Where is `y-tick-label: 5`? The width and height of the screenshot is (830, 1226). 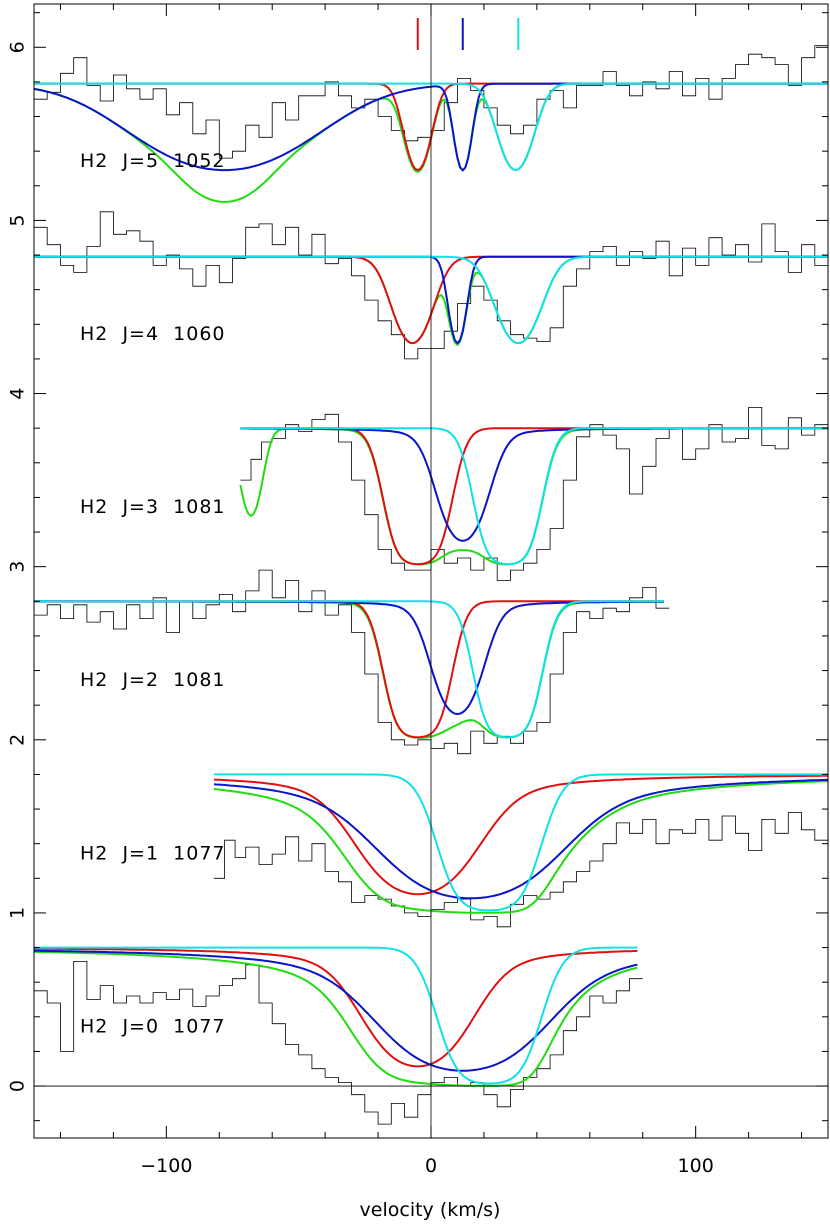 y-tick-label: 5 is located at coordinates (18, 220).